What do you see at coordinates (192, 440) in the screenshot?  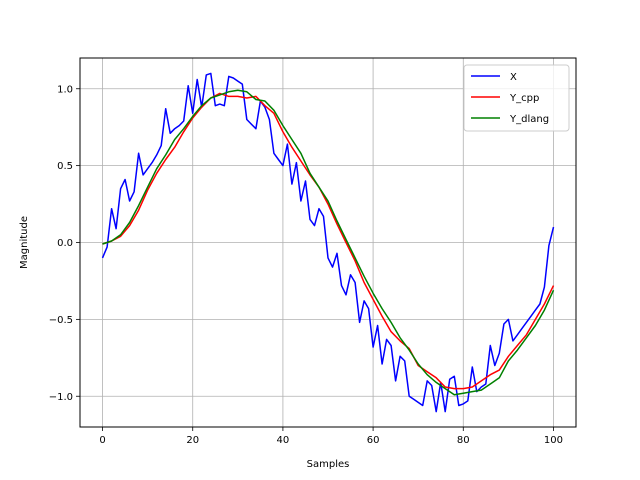 I see `x-tick-label: 20` at bounding box center [192, 440].